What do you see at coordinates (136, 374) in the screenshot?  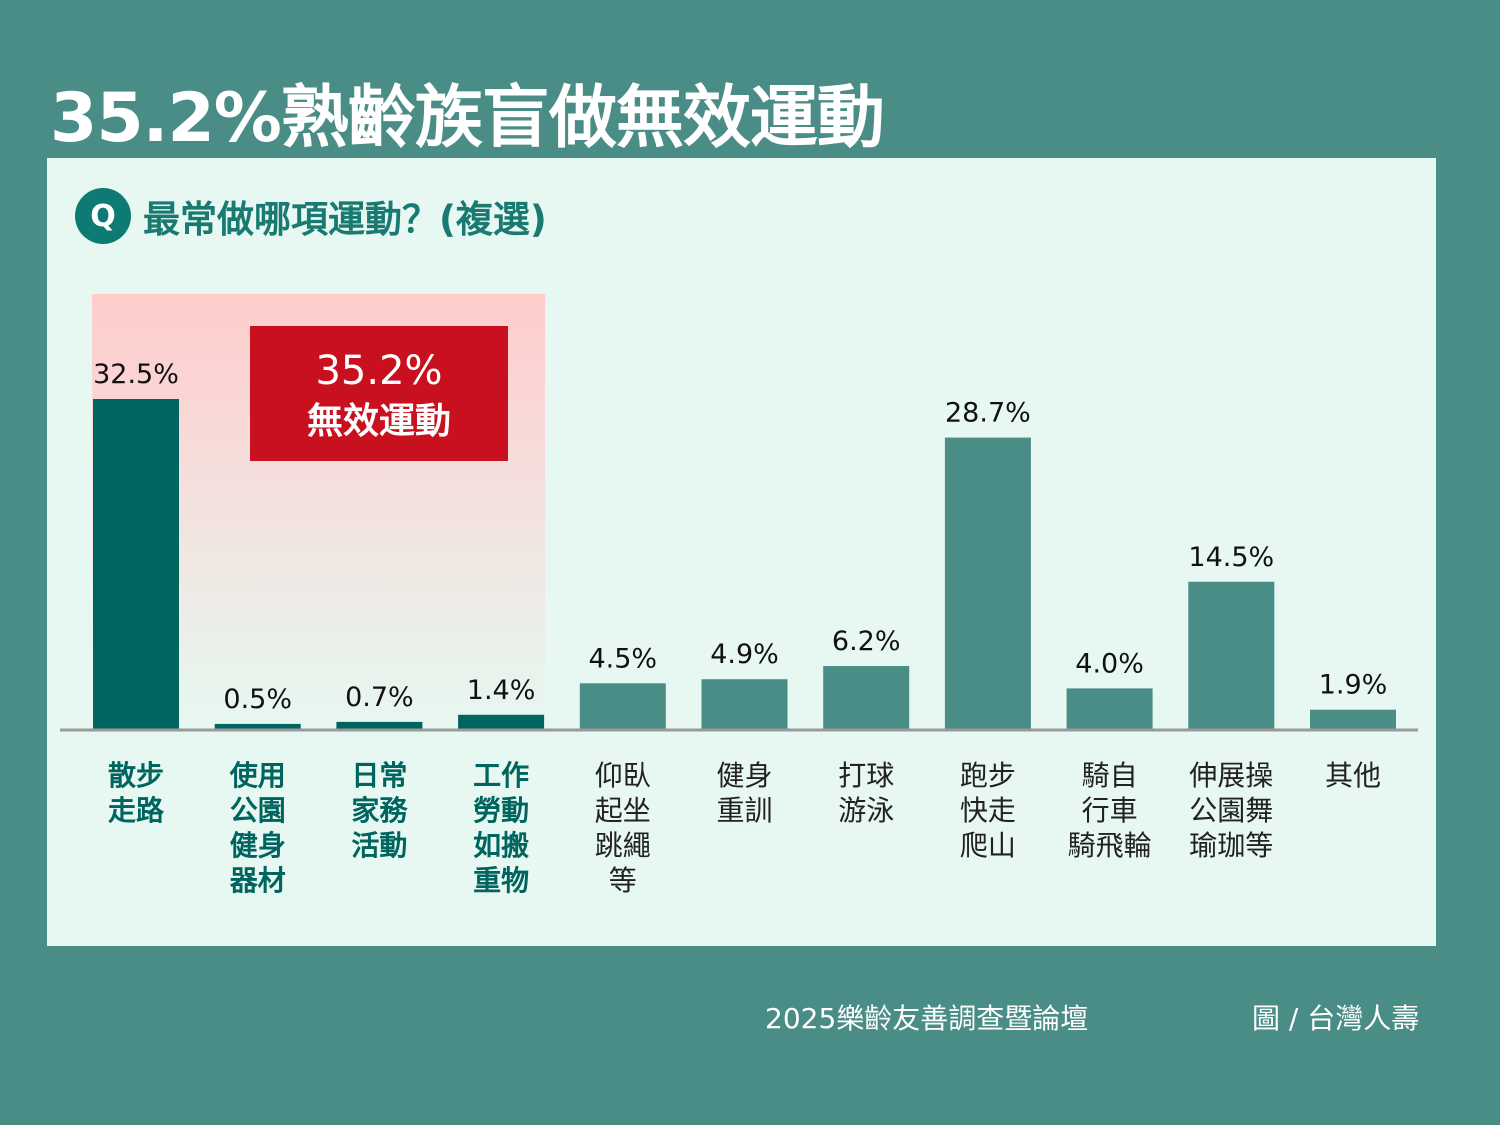 I see `value-label-0: 32.5%` at bounding box center [136, 374].